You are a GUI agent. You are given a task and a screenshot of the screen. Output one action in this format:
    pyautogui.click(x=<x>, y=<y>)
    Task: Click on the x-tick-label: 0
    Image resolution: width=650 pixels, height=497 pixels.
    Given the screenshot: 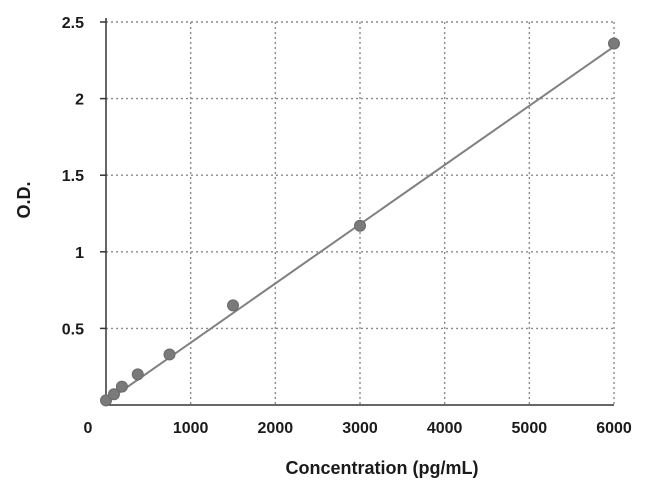 What is the action you would take?
    pyautogui.click(x=88, y=428)
    